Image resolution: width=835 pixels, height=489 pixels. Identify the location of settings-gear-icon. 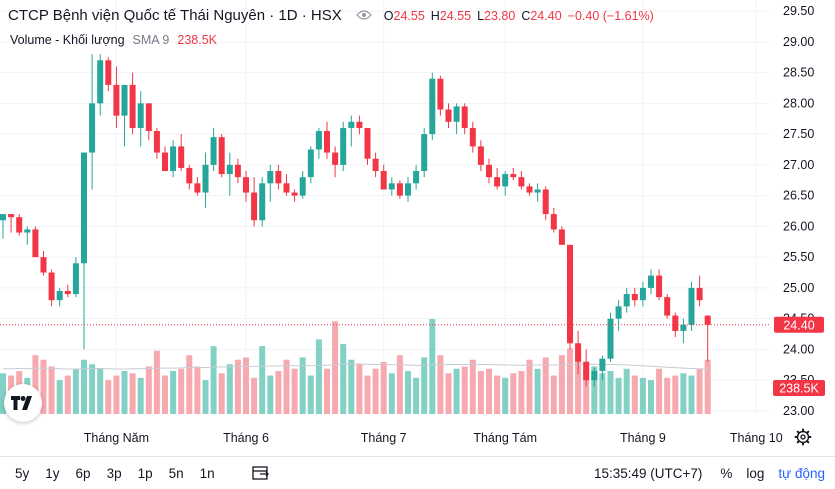
(803, 437).